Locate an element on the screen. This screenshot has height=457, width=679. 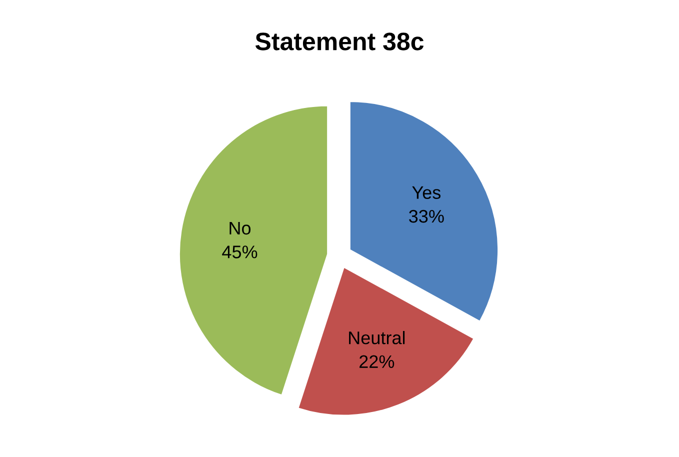
chart-title: Statement 38c is located at coordinates (339, 41).